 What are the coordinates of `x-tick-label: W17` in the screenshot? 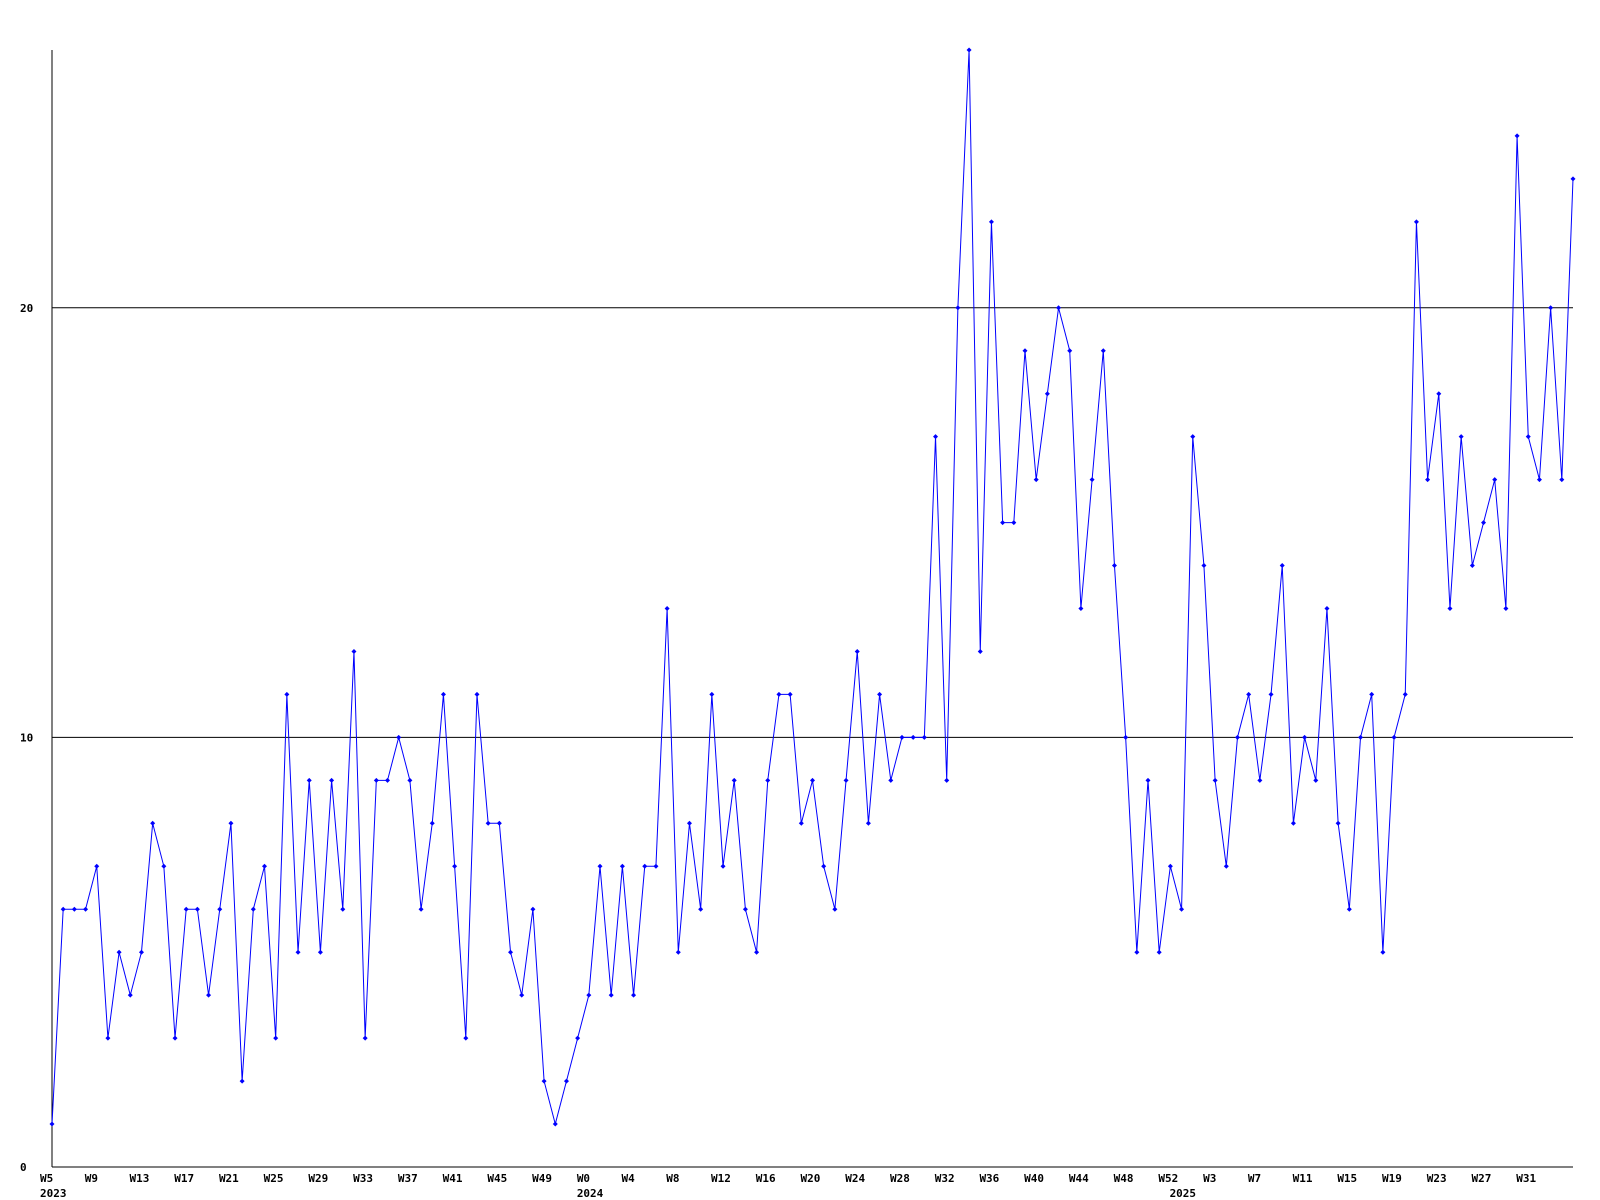 It's located at (184, 1178).